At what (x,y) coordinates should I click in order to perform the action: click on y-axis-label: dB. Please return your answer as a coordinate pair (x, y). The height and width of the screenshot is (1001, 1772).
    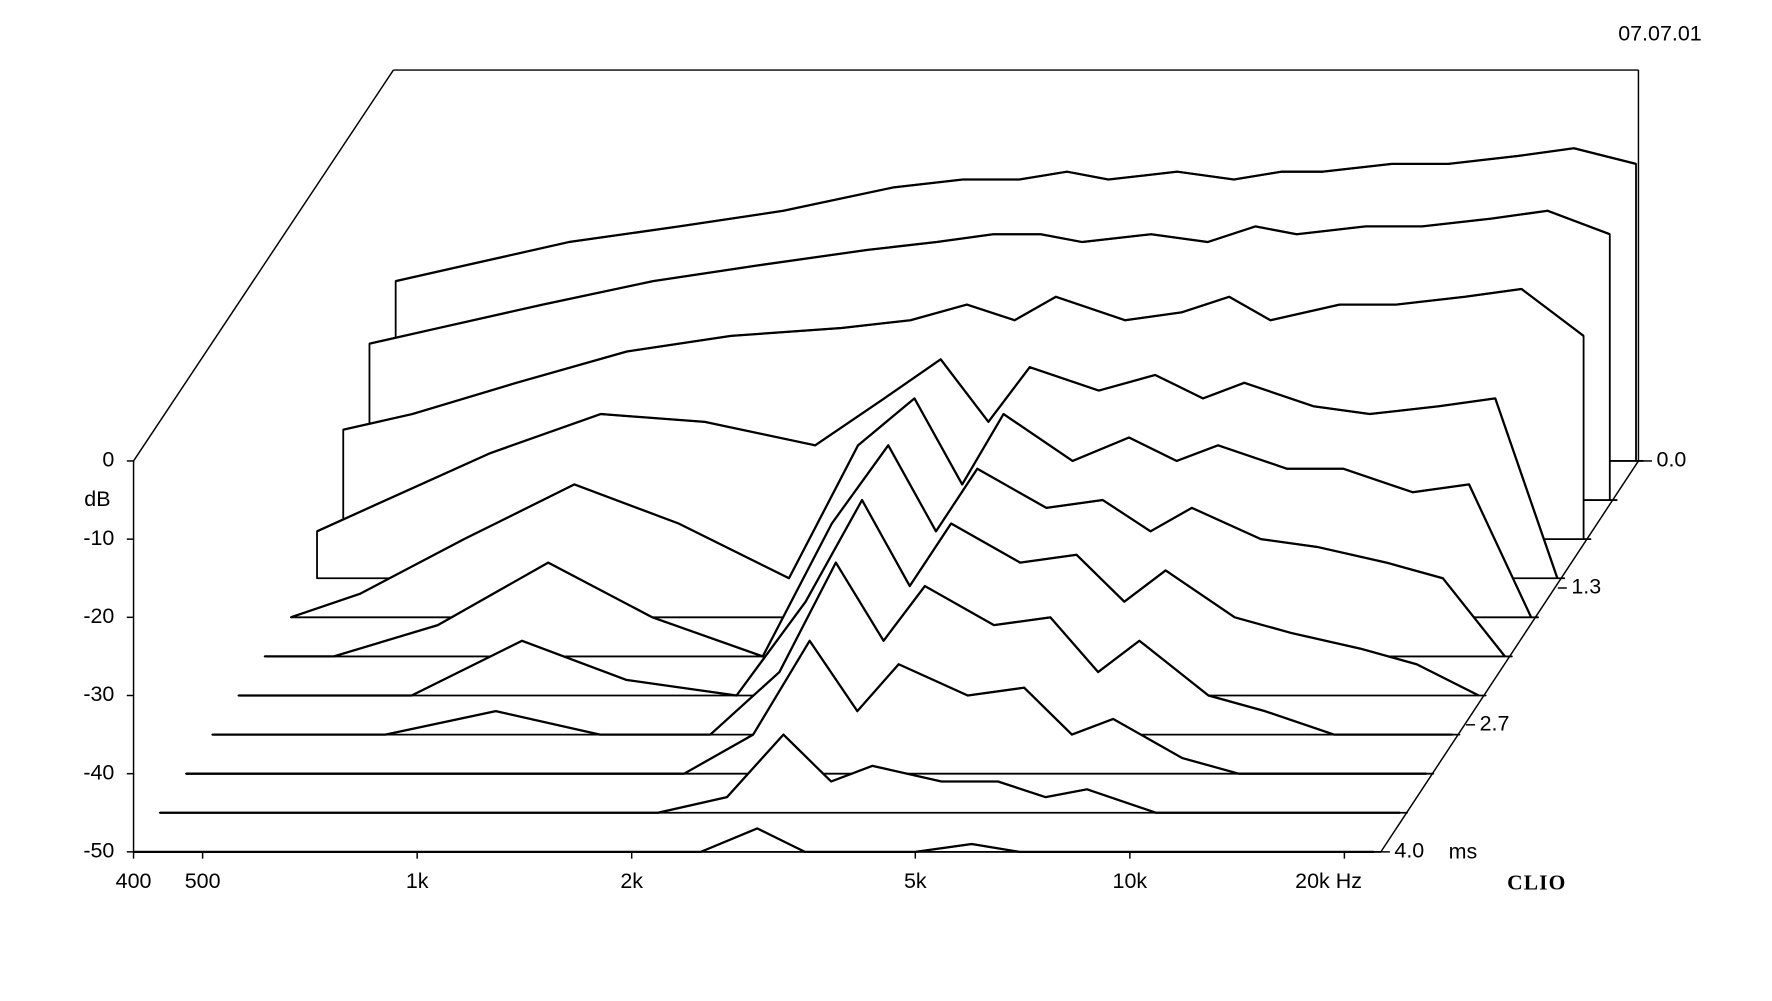
    Looking at the image, I should click on (97, 499).